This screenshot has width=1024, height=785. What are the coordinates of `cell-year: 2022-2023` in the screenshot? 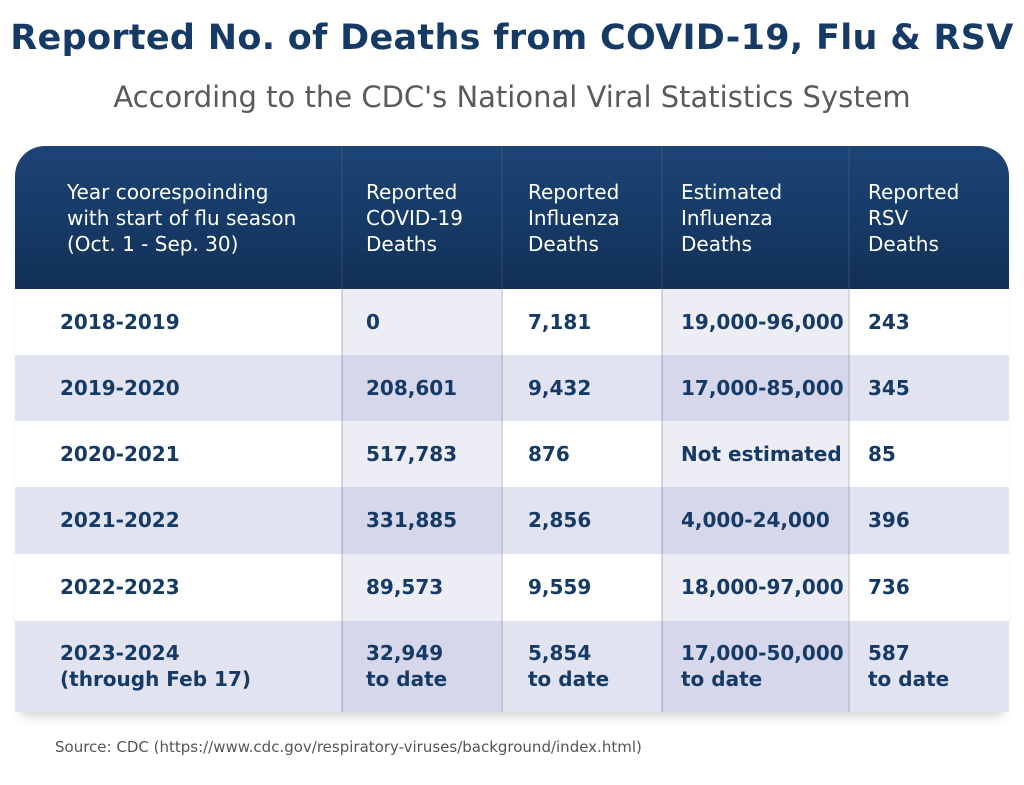 It's located at (120, 587).